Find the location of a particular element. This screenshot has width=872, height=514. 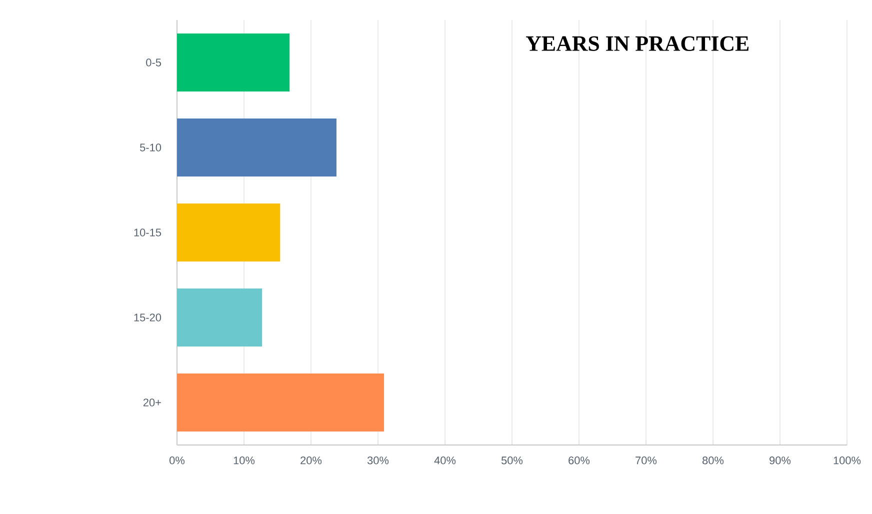

x-tick-label: 40% is located at coordinates (445, 460).